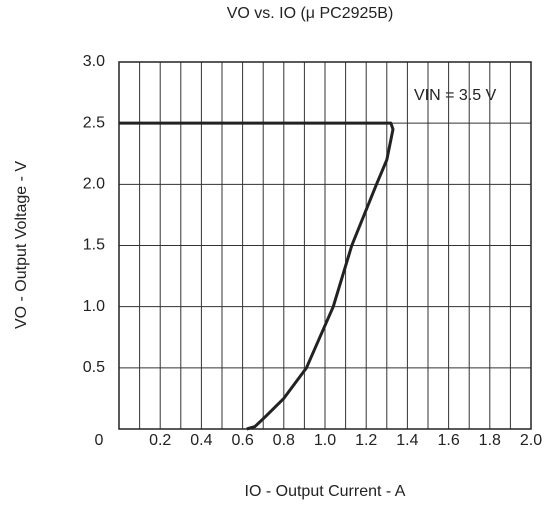 The width and height of the screenshot is (546, 509). What do you see at coordinates (448, 440) in the screenshot?
I see `x-tick-label: 1.6` at bounding box center [448, 440].